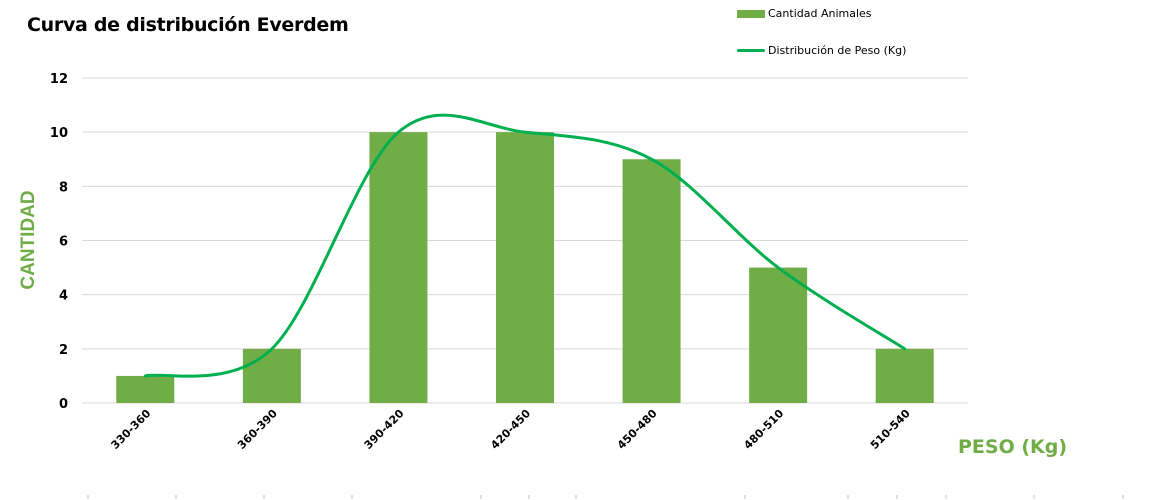  I want to click on x-tick-label: 390-420, so click(384, 429).